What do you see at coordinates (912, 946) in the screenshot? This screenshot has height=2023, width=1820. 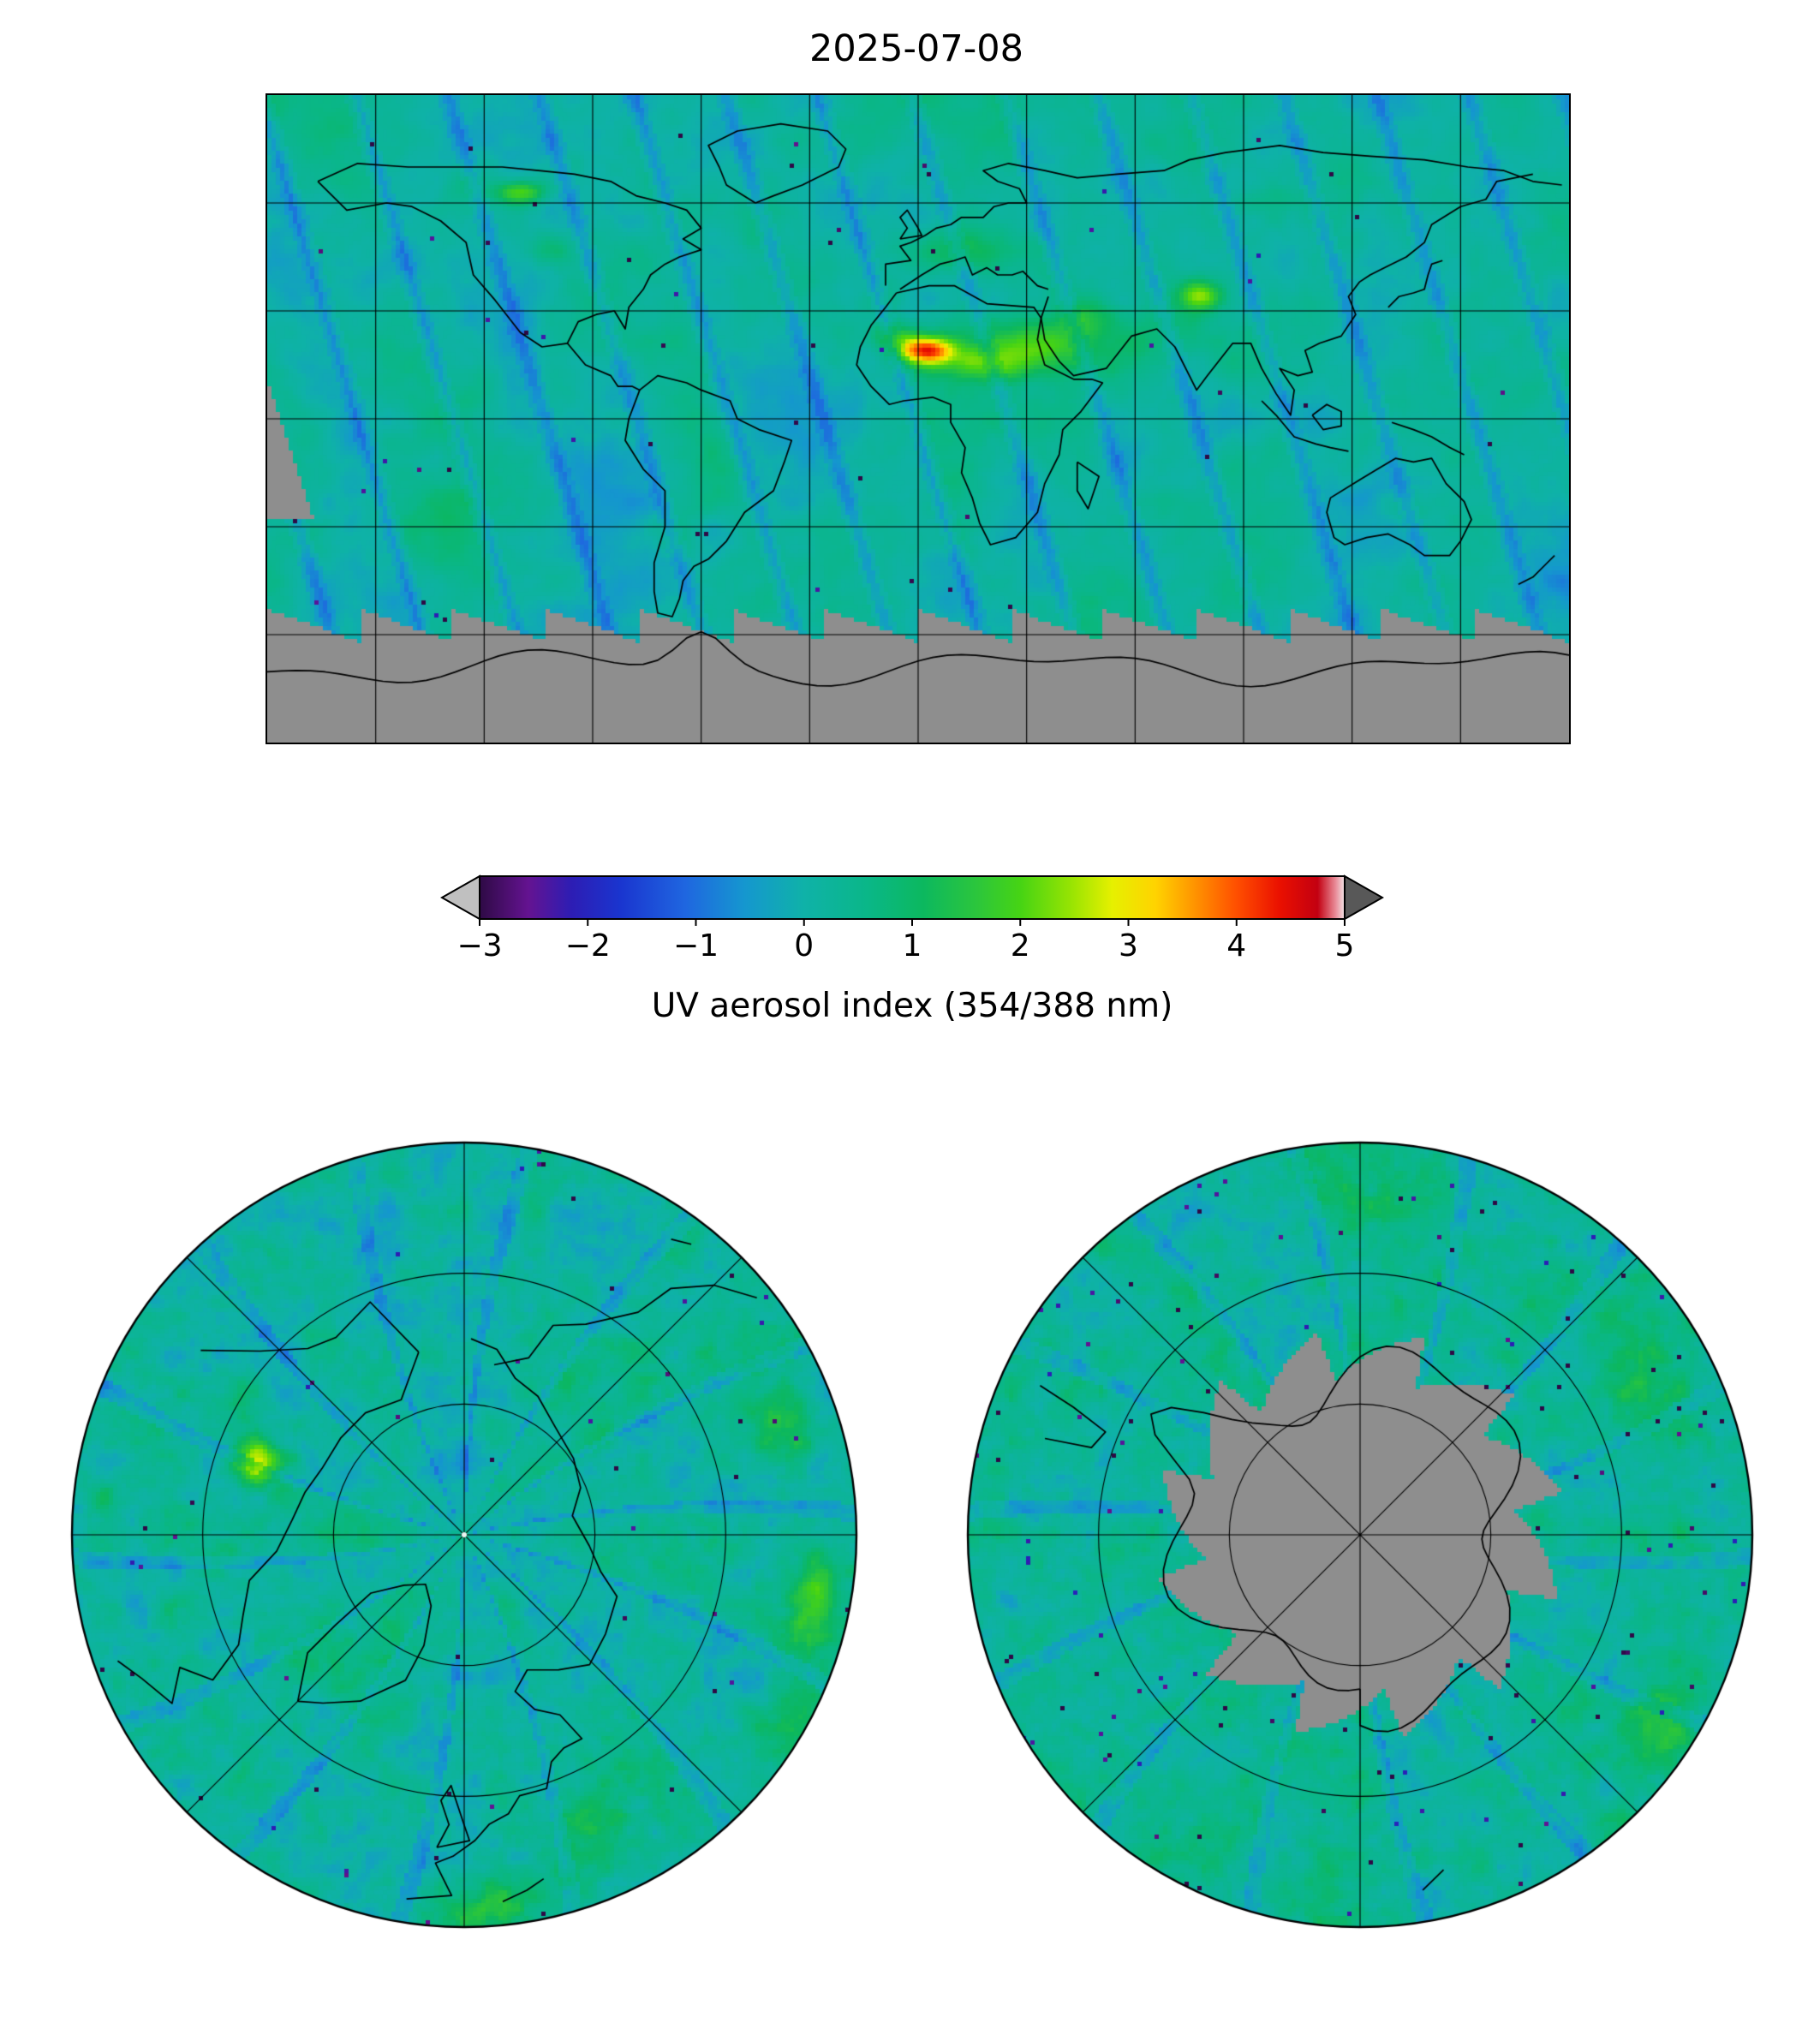 I see `colorbar-tick: 1` at bounding box center [912, 946].